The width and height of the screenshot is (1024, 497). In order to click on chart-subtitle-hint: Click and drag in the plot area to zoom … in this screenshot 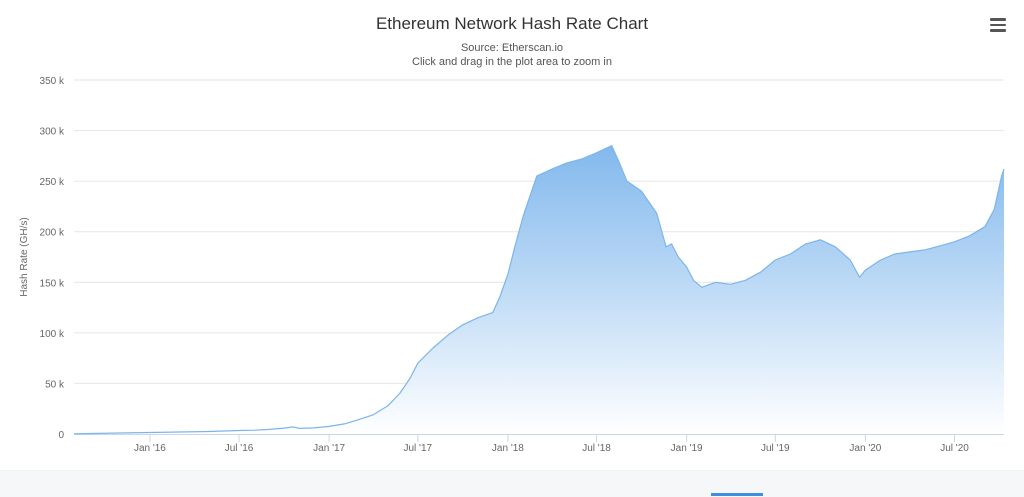, I will do `click(512, 62)`.